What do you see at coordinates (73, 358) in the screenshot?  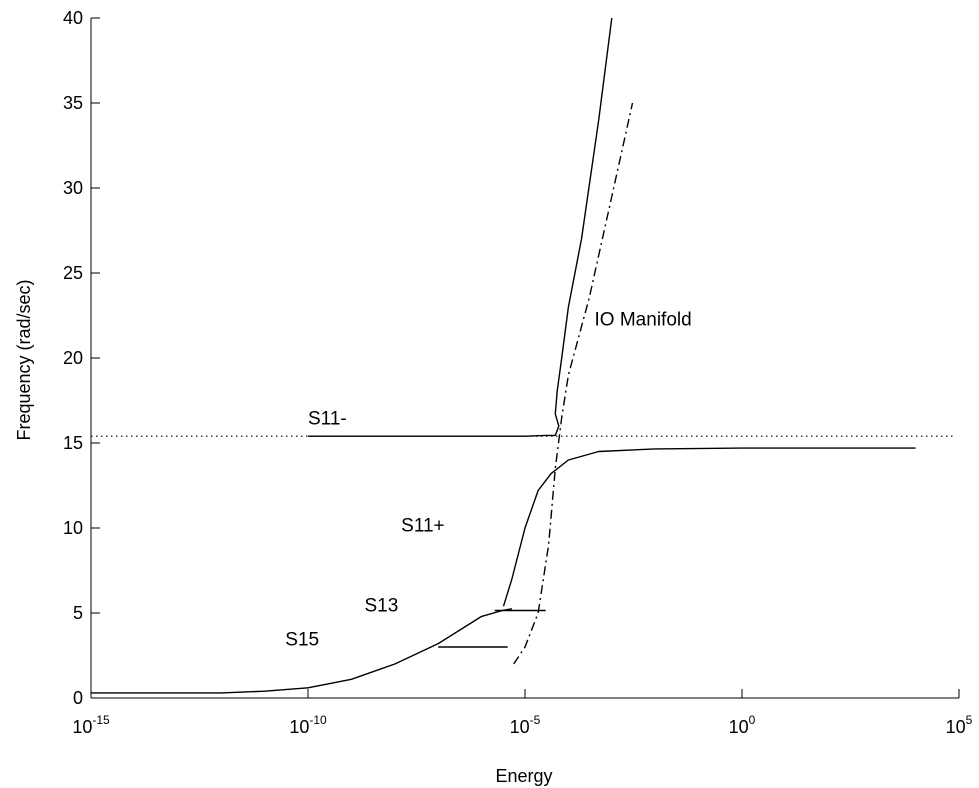 I see `y-tick-label: 20` at bounding box center [73, 358].